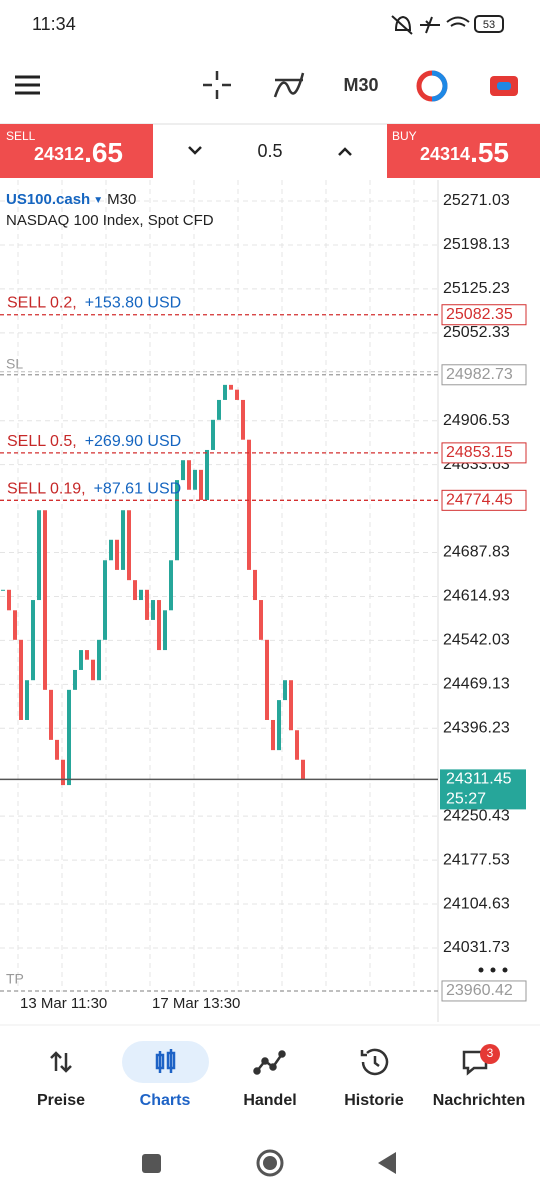 This screenshot has height=1199, width=540. Describe the element at coordinates (270, 1163) in the screenshot. I see `system-home` at that location.